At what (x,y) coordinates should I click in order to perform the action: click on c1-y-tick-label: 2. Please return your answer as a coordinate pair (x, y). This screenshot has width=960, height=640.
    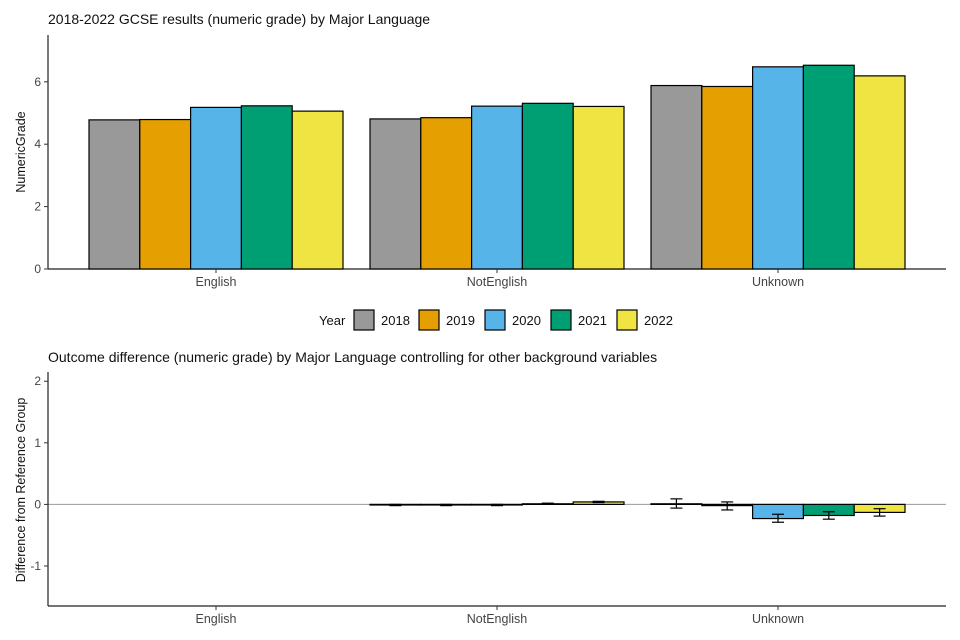
    Looking at the image, I should click on (37, 207).